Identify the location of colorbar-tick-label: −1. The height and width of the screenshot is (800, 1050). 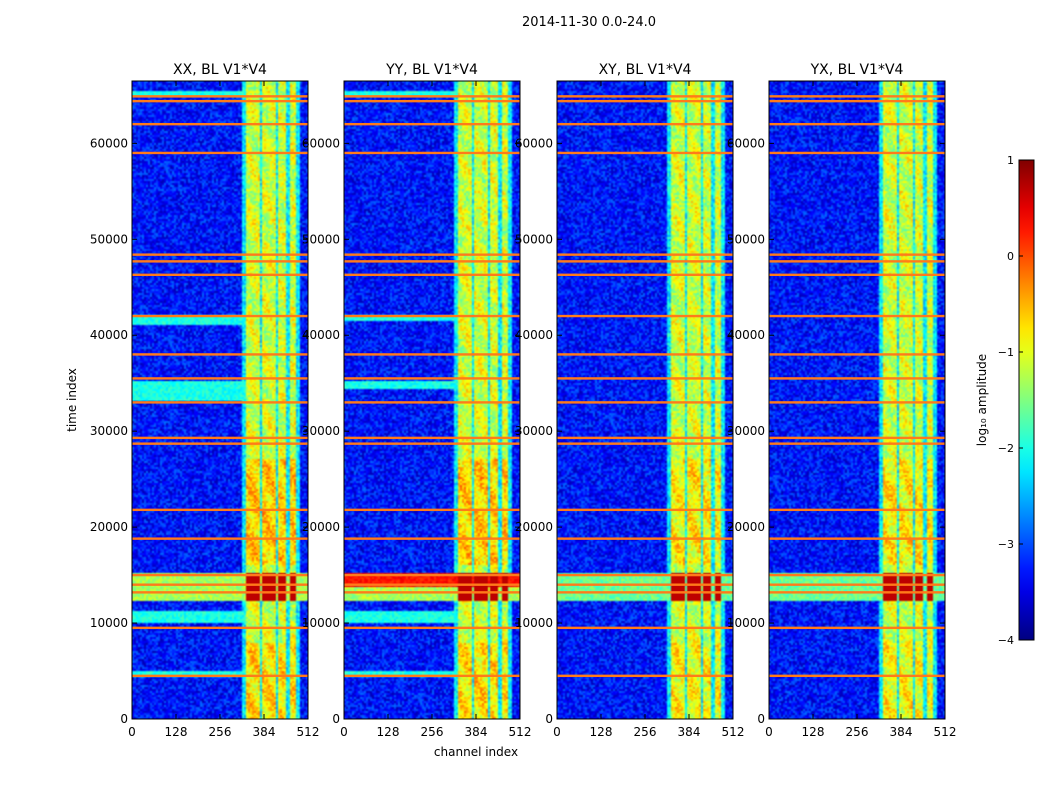
(1006, 352).